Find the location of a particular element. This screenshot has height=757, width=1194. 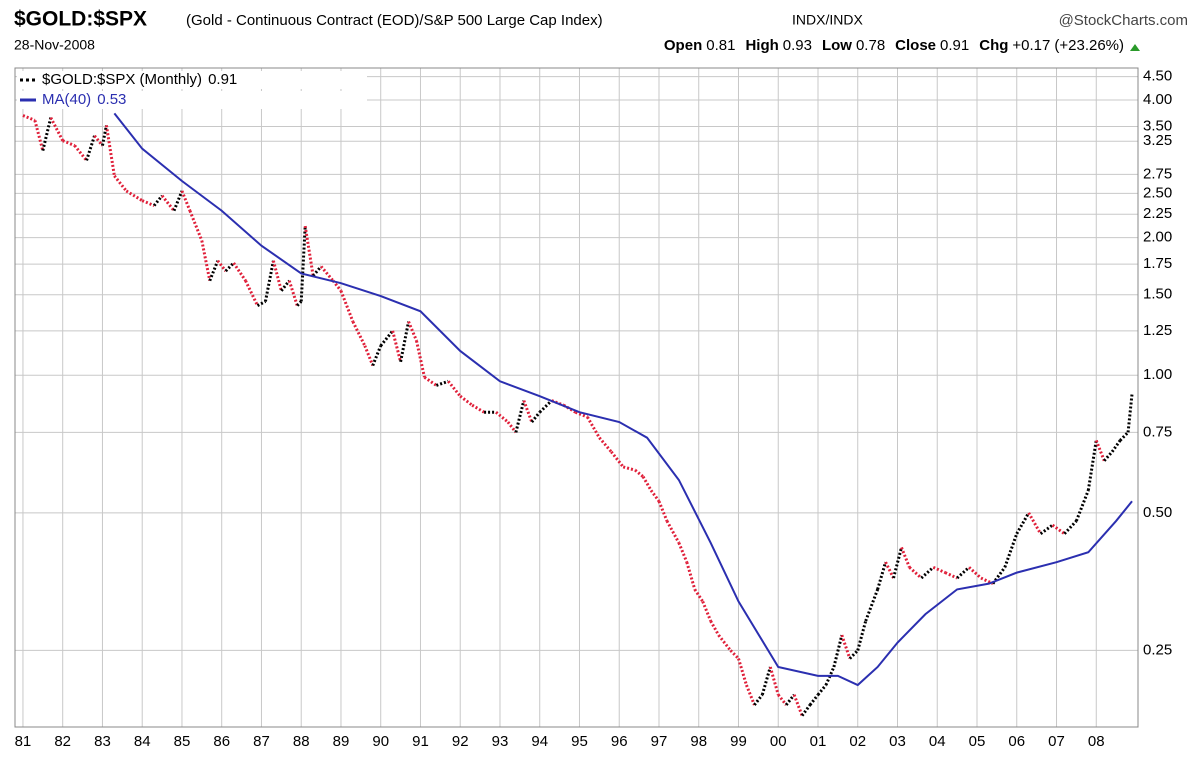

chart-title: $GOLD:$SPX is located at coordinates (80, 19).